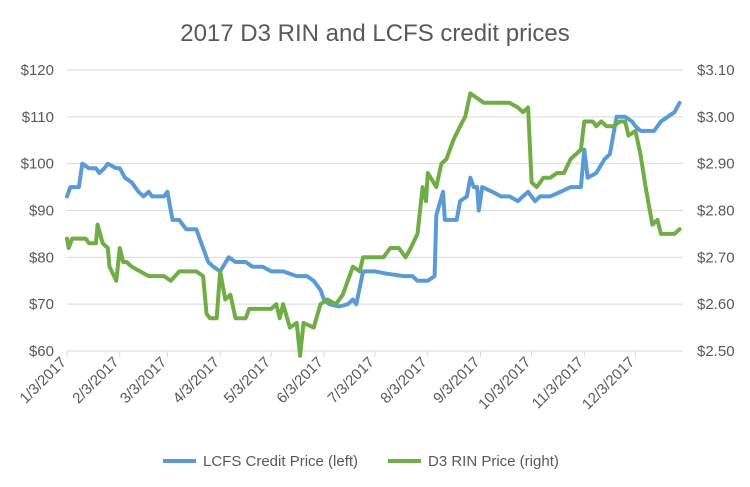 This screenshot has height=487, width=750. I want to click on x-tick-label: 3/3/2017, so click(143, 380).